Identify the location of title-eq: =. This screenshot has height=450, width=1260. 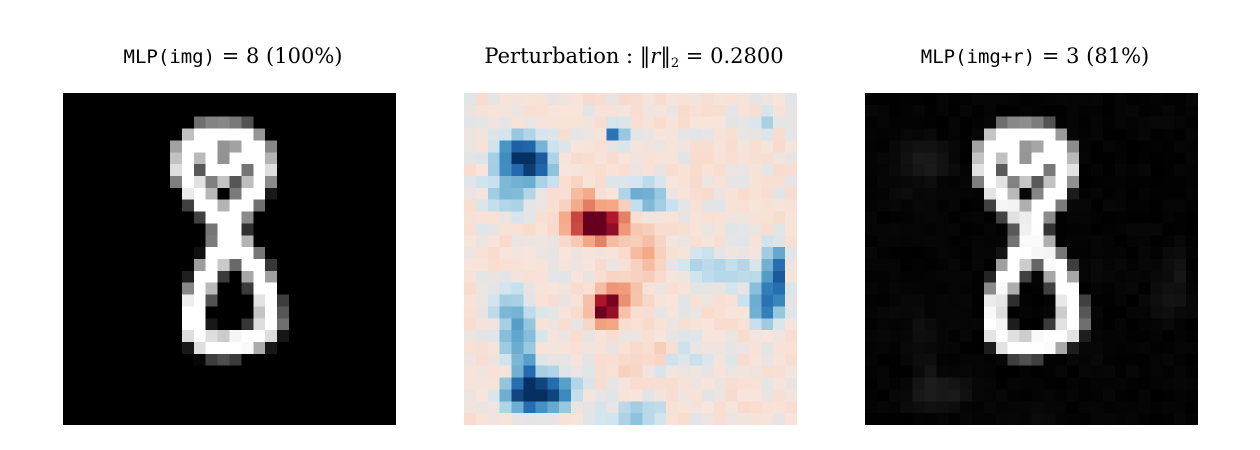
(230, 56).